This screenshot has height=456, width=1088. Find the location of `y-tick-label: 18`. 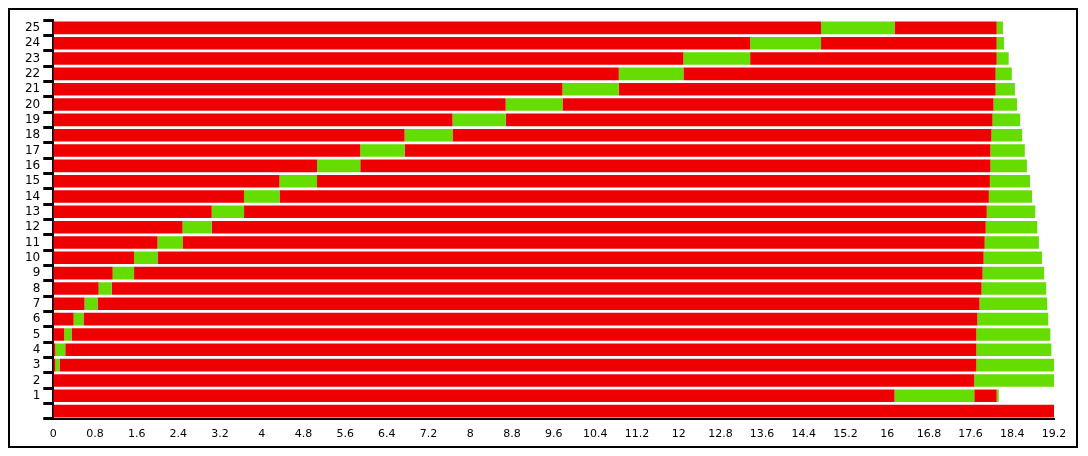

y-tick-label: 18 is located at coordinates (32, 134).